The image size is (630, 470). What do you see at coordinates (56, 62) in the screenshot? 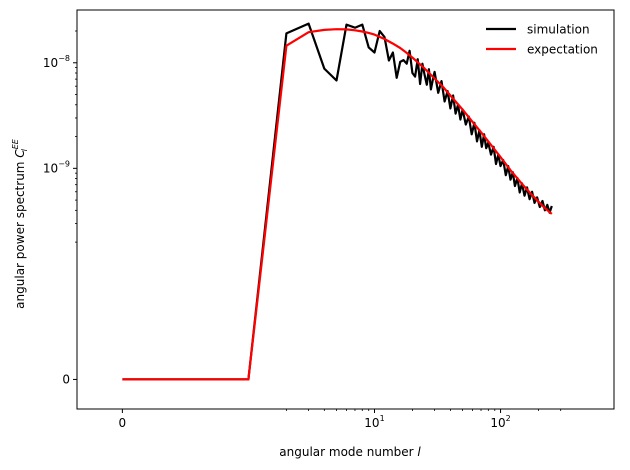
I see `y-tick-label: 10⁻⁸` at bounding box center [56, 62].